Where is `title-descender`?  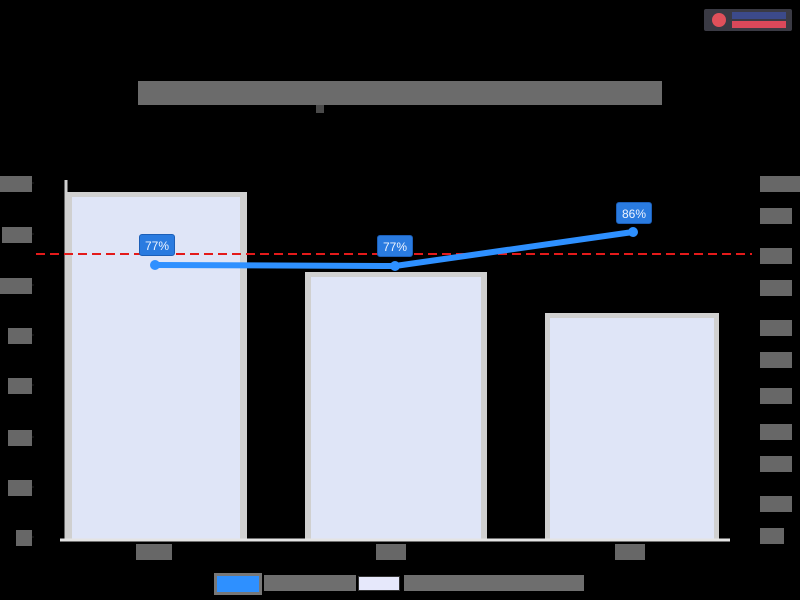
title-descender is located at coordinates (320, 109).